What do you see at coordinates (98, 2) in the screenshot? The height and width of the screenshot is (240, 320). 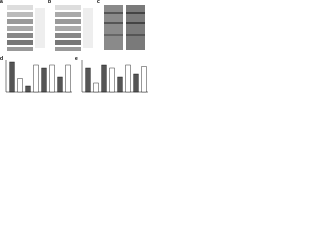 I see `panel-label: c` at bounding box center [98, 2].